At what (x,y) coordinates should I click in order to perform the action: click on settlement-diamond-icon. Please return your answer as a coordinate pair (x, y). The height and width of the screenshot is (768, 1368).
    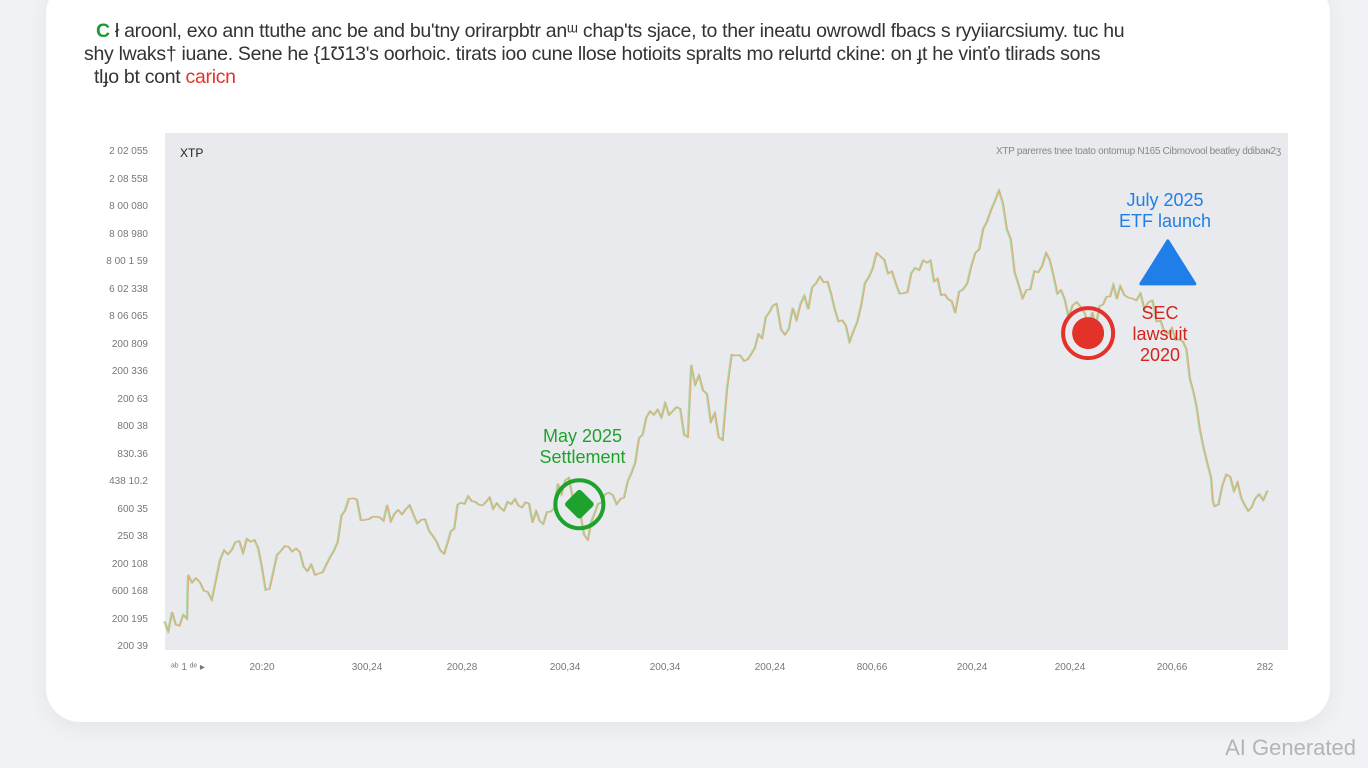
    Looking at the image, I should click on (579, 504).